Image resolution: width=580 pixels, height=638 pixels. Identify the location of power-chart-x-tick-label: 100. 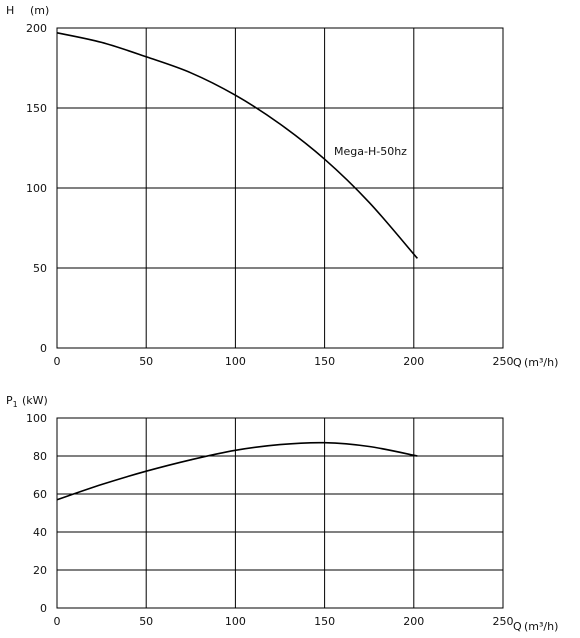
(235, 621).